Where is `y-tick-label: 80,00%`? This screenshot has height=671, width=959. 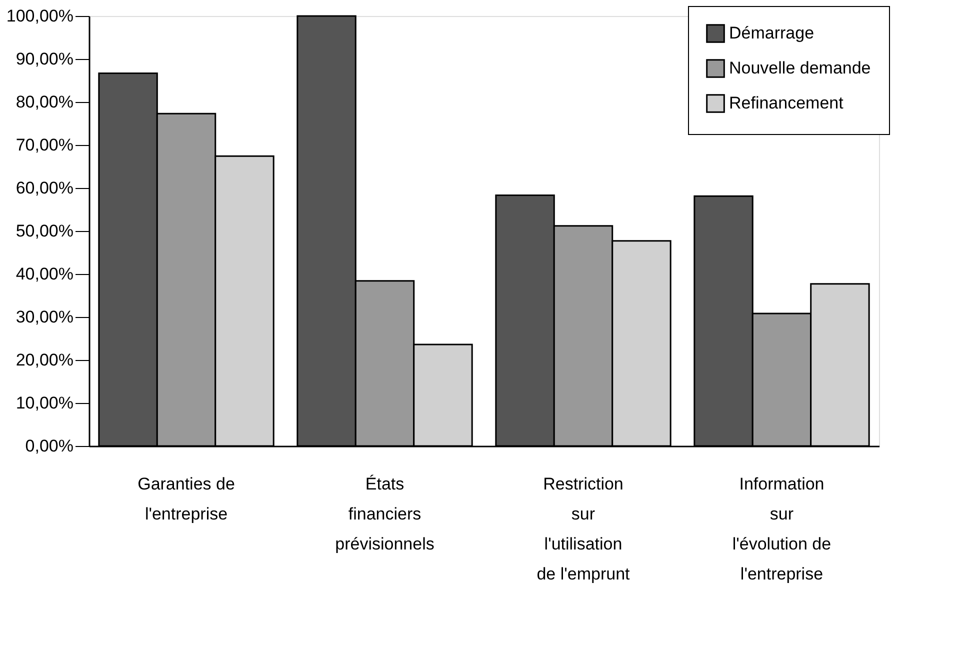 y-tick-label: 80,00% is located at coordinates (45, 102).